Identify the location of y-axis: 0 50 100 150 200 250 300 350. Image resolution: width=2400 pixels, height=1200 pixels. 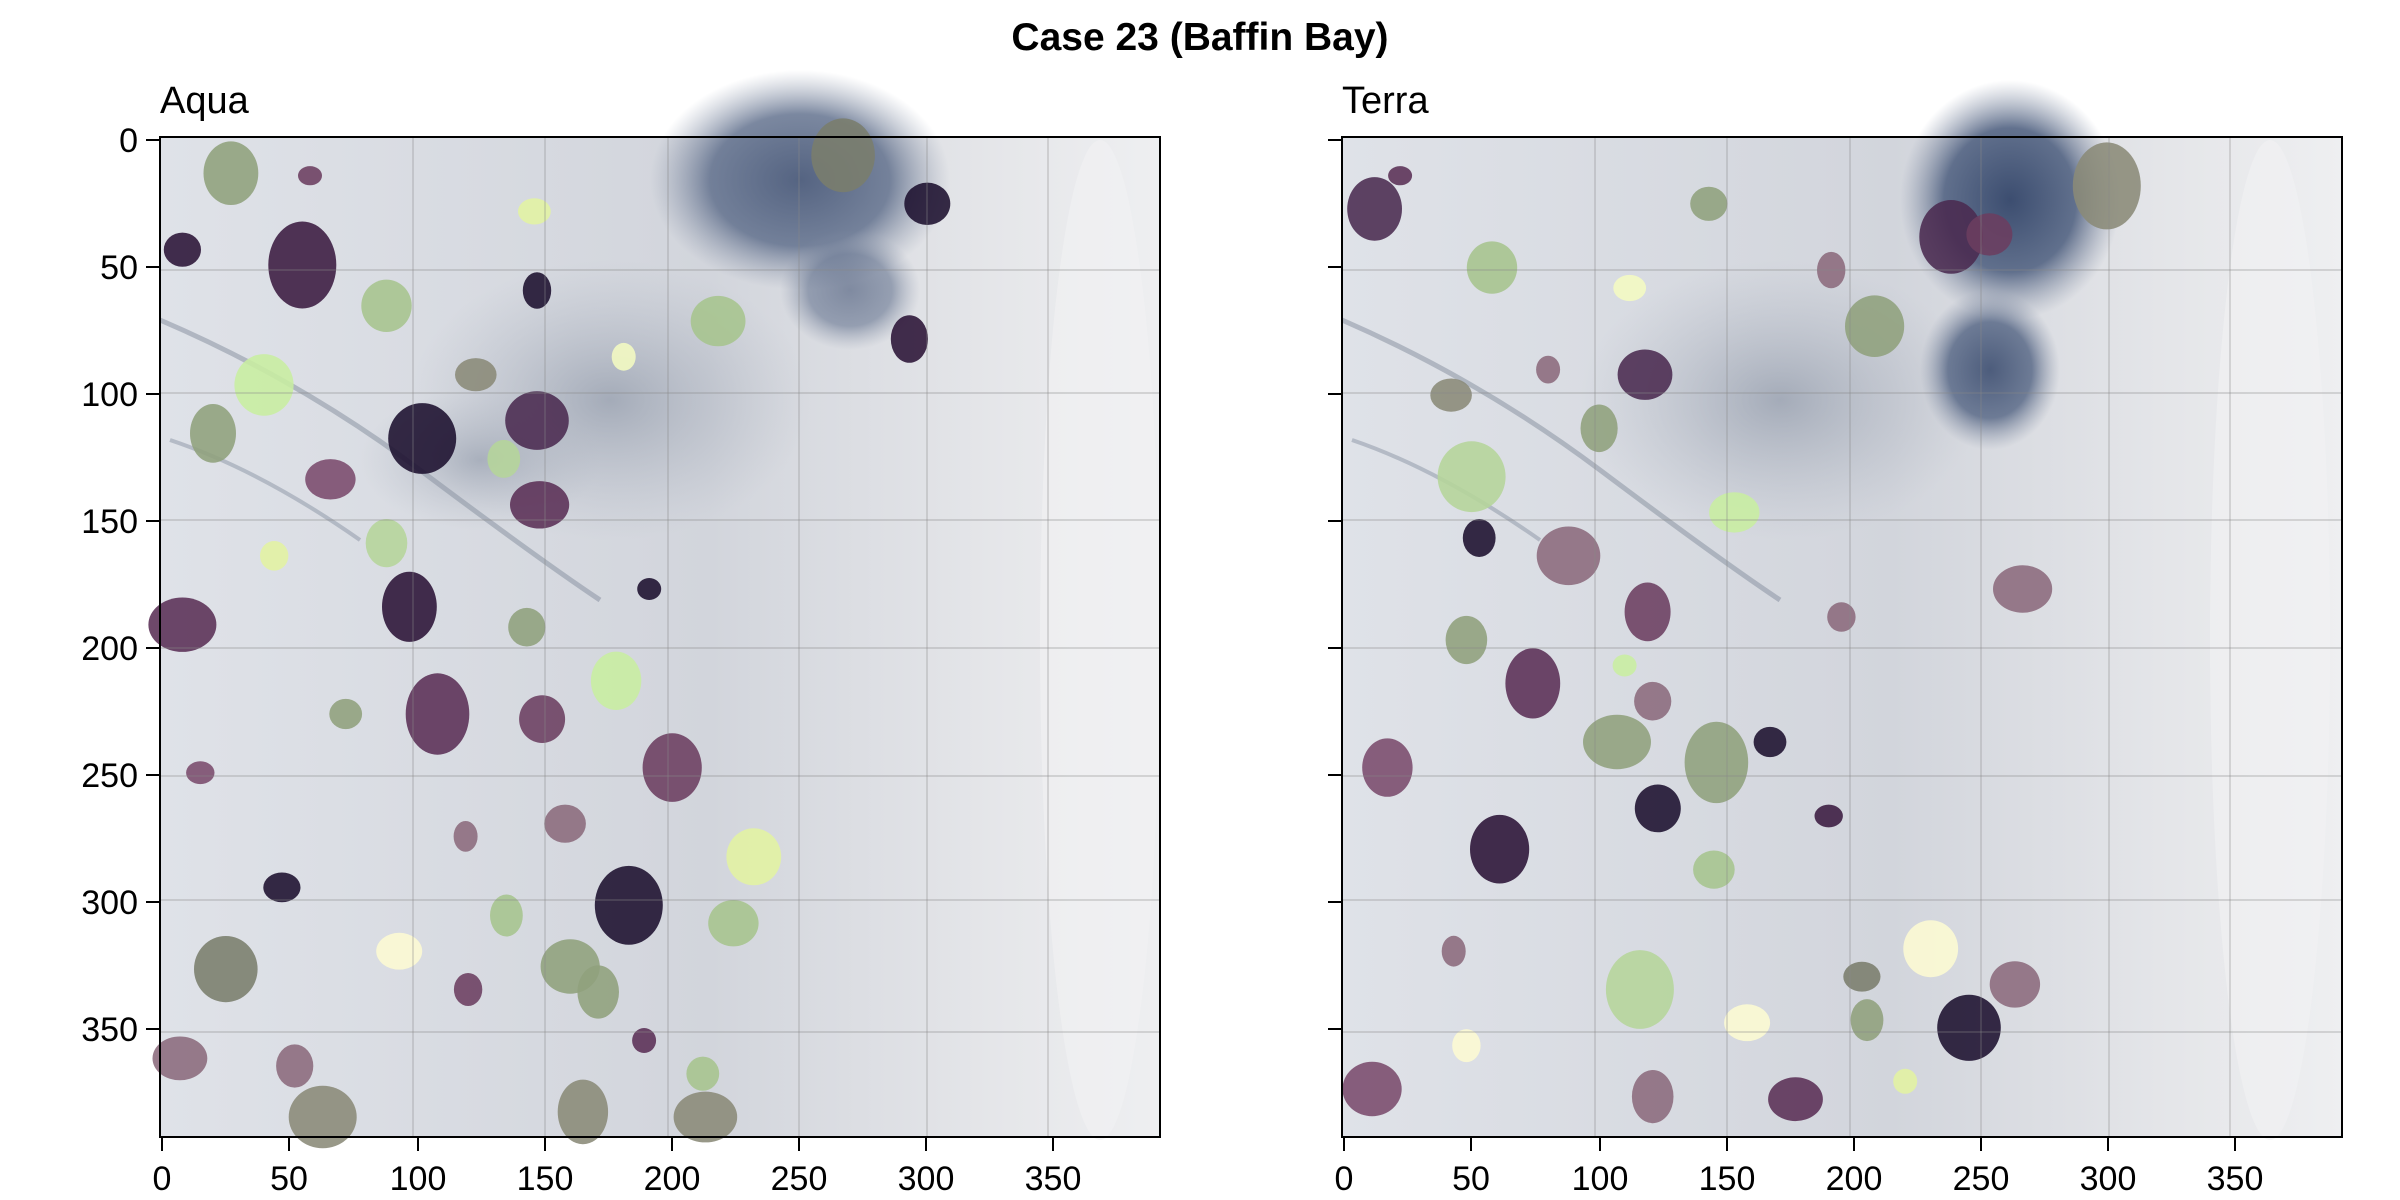
(120, 585).